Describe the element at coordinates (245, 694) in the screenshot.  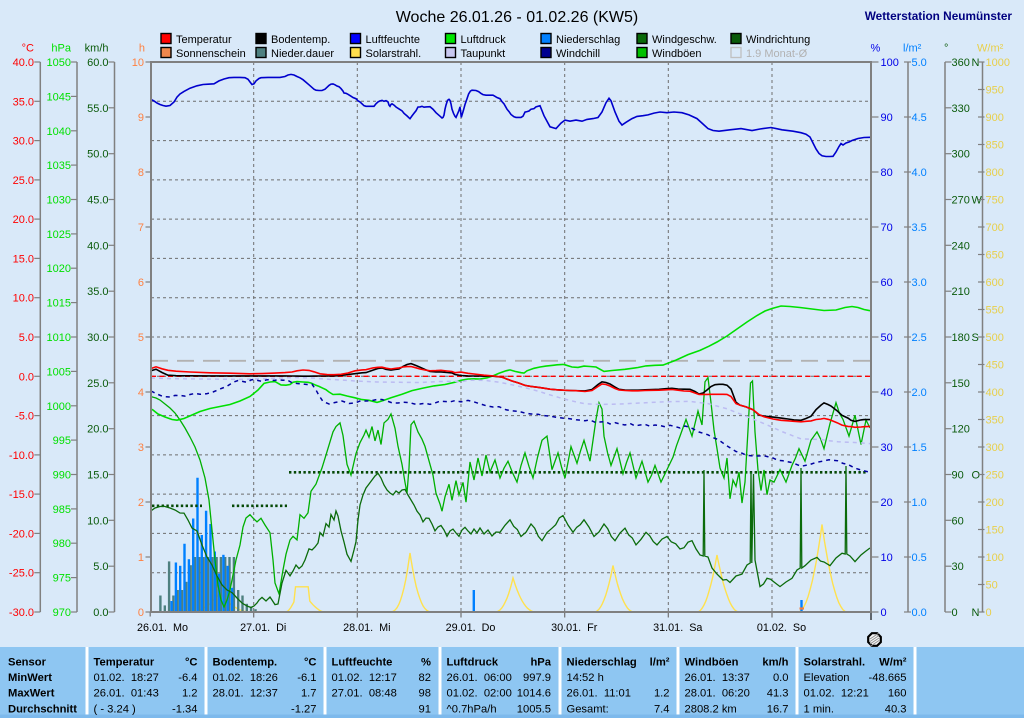
I see `svg-text: 28.01. 12:37` at that location.